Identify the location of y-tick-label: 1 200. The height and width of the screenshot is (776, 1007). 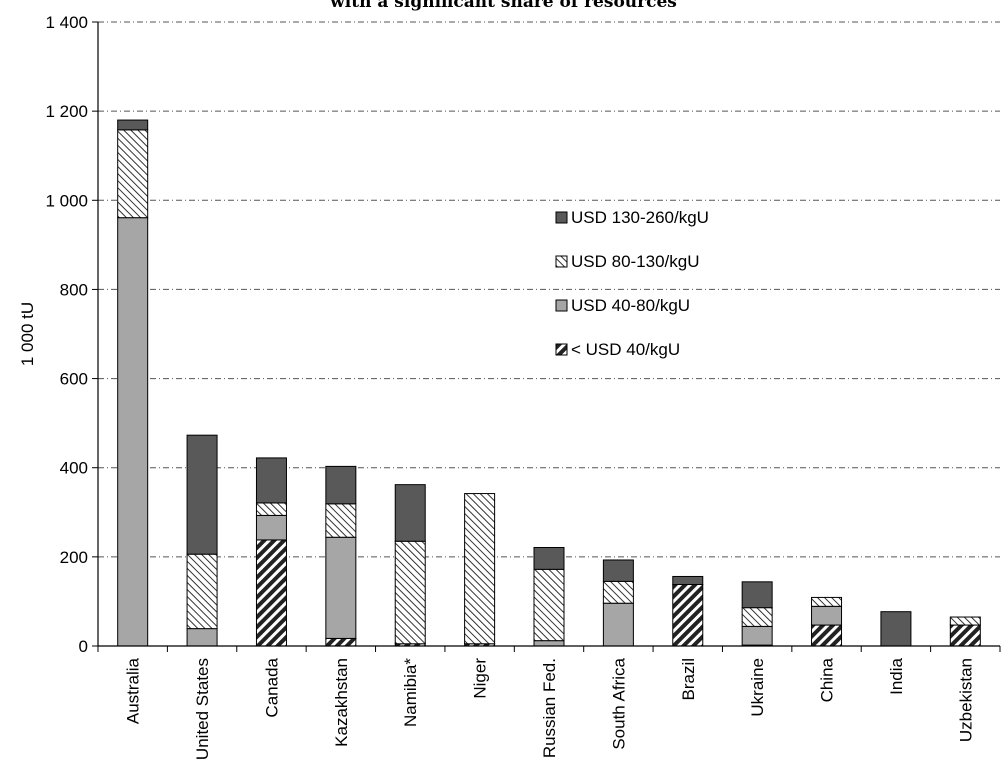
(66, 111).